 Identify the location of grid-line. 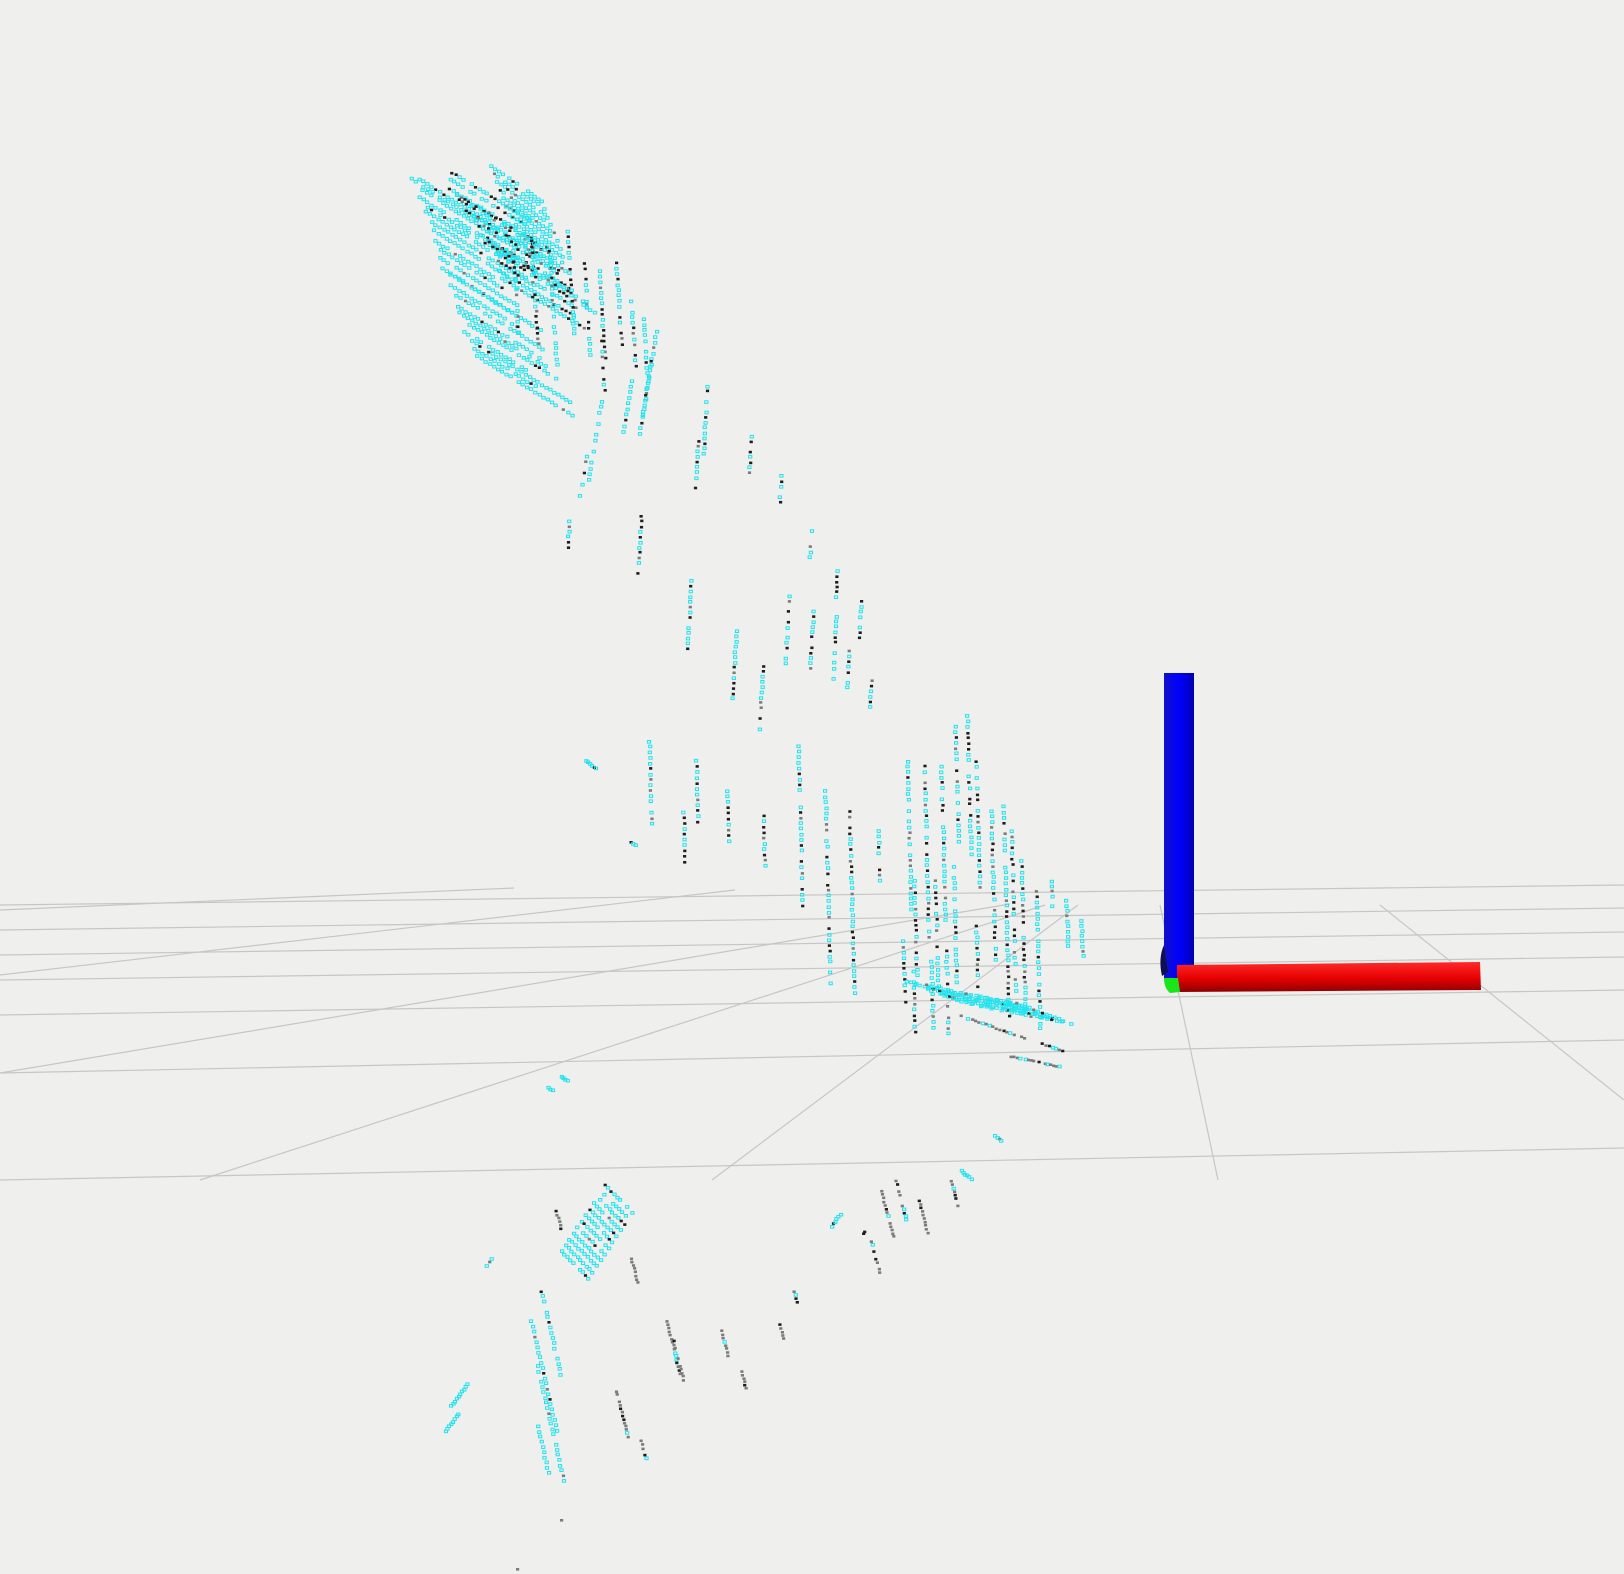
(812, 943).